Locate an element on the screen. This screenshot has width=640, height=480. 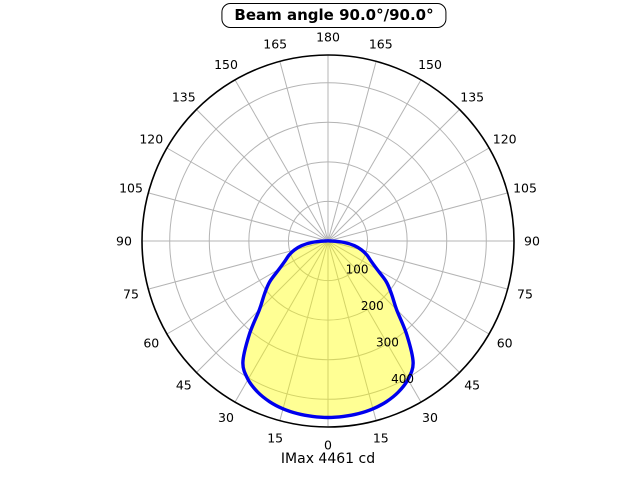
radial-tick-label: 400 is located at coordinates (402, 379).